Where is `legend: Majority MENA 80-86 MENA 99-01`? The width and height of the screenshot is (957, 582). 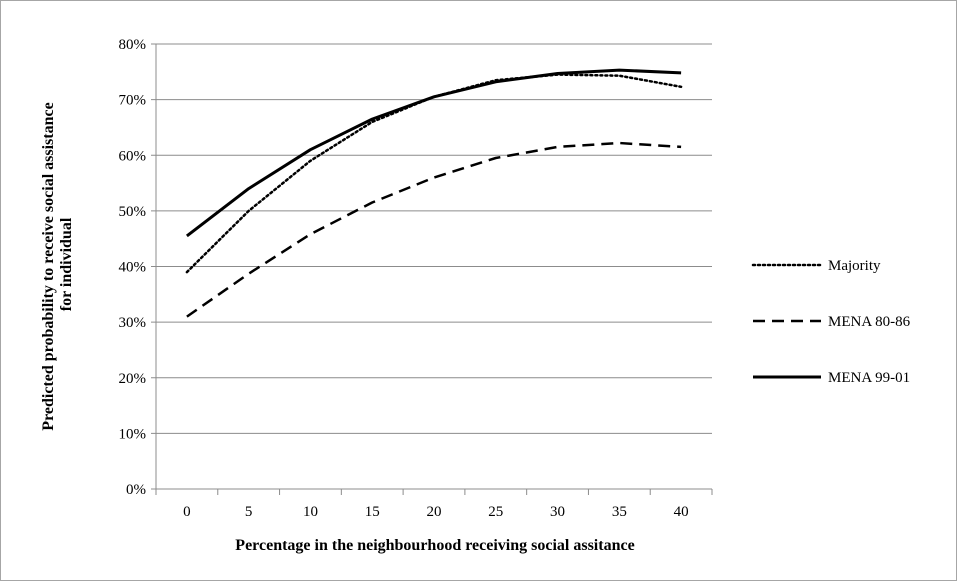 legend: Majority MENA 80-86 MENA 99-01 is located at coordinates (831, 322).